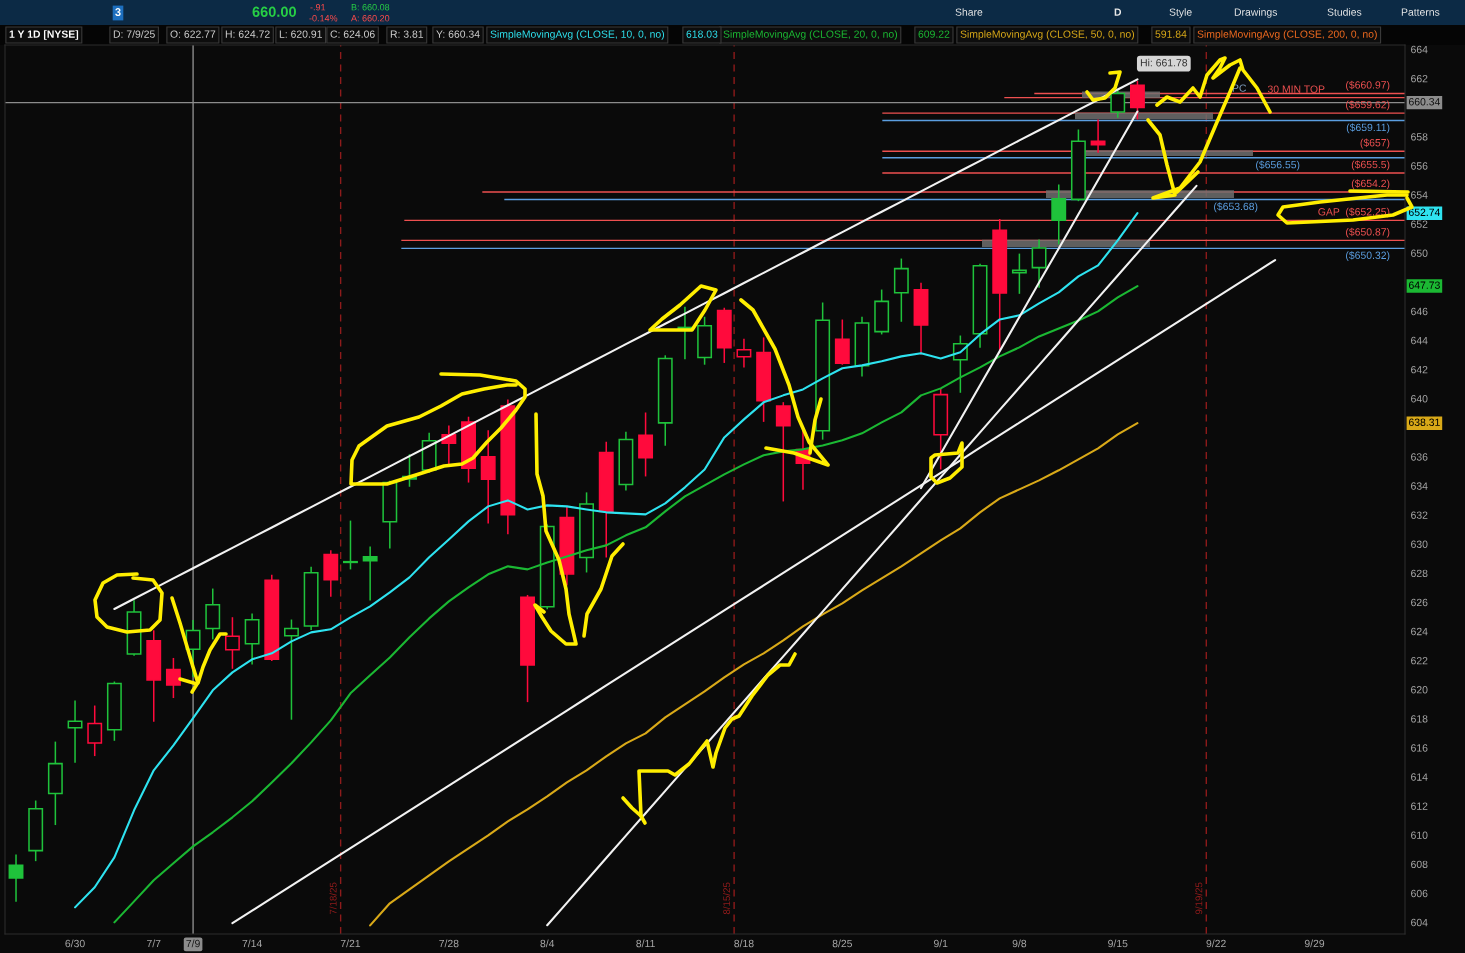 This screenshot has width=1465, height=953. Describe the element at coordinates (1314, 943) in the screenshot. I see `x-tick-label: 9/29` at that location.